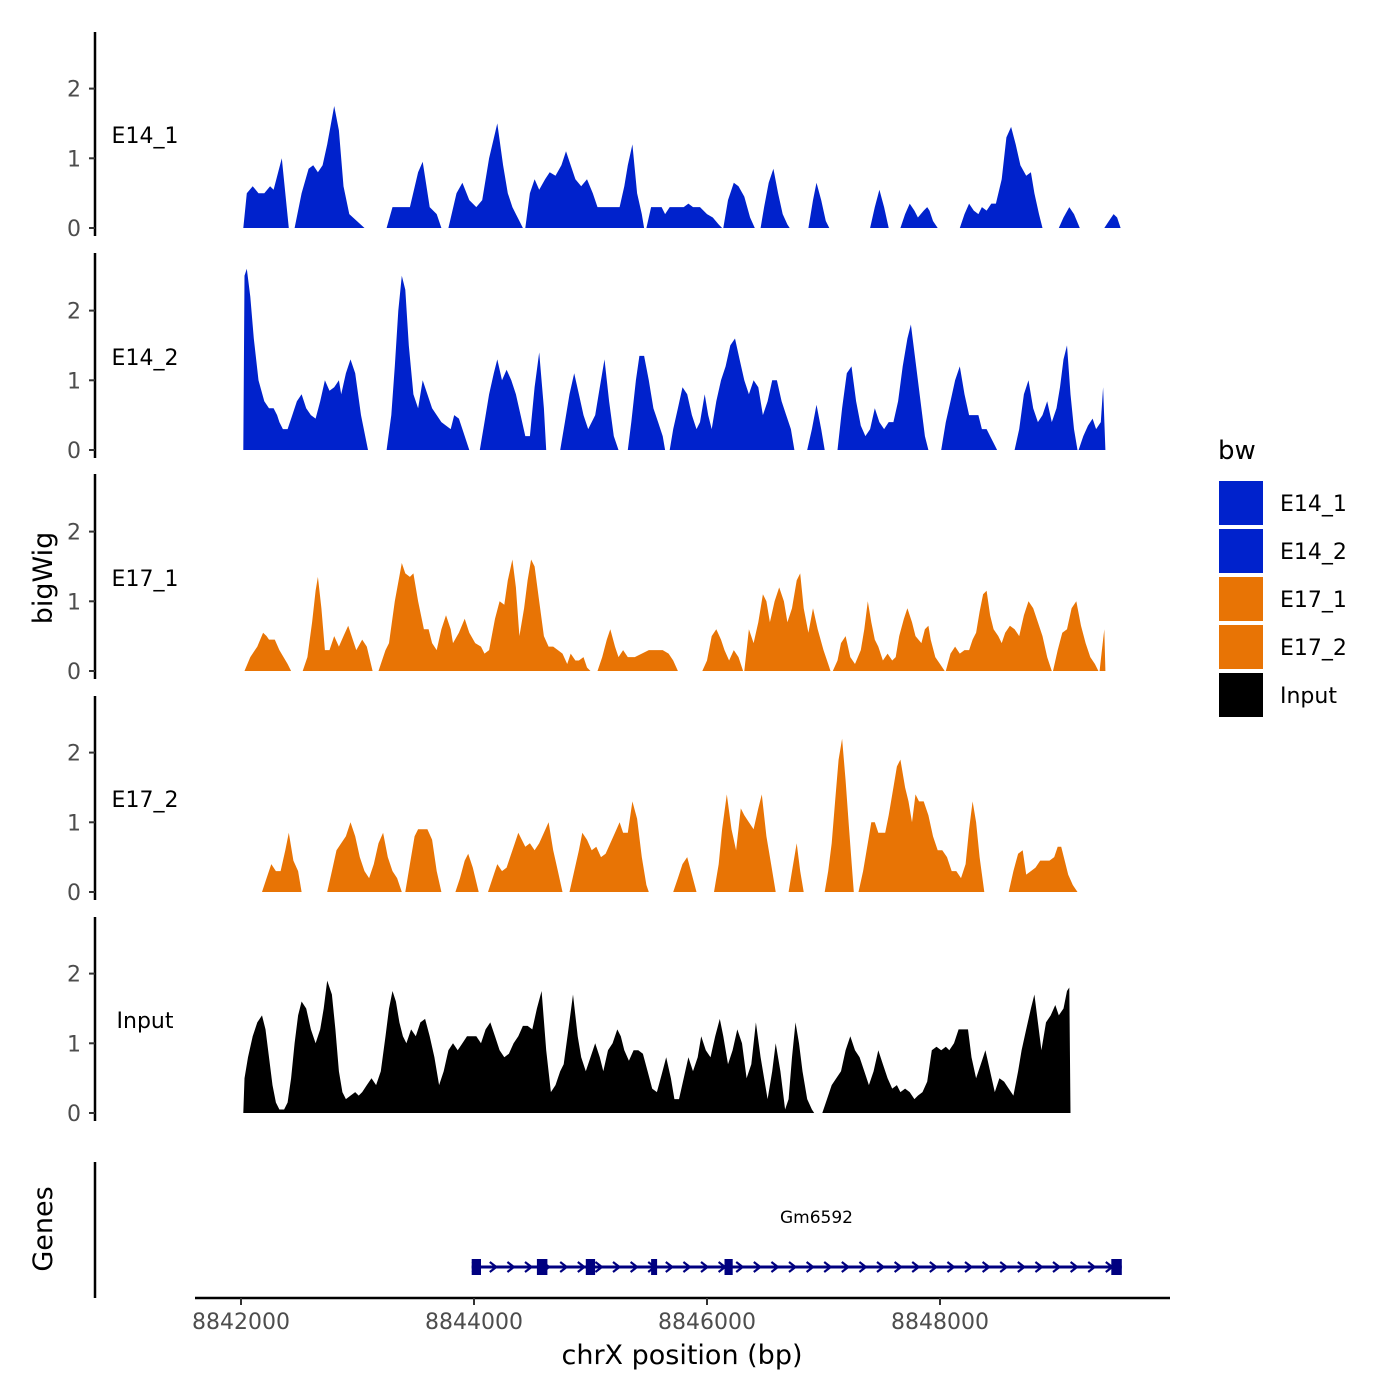  I want to click on gene-name-label: Gm6592, so click(816, 1218).